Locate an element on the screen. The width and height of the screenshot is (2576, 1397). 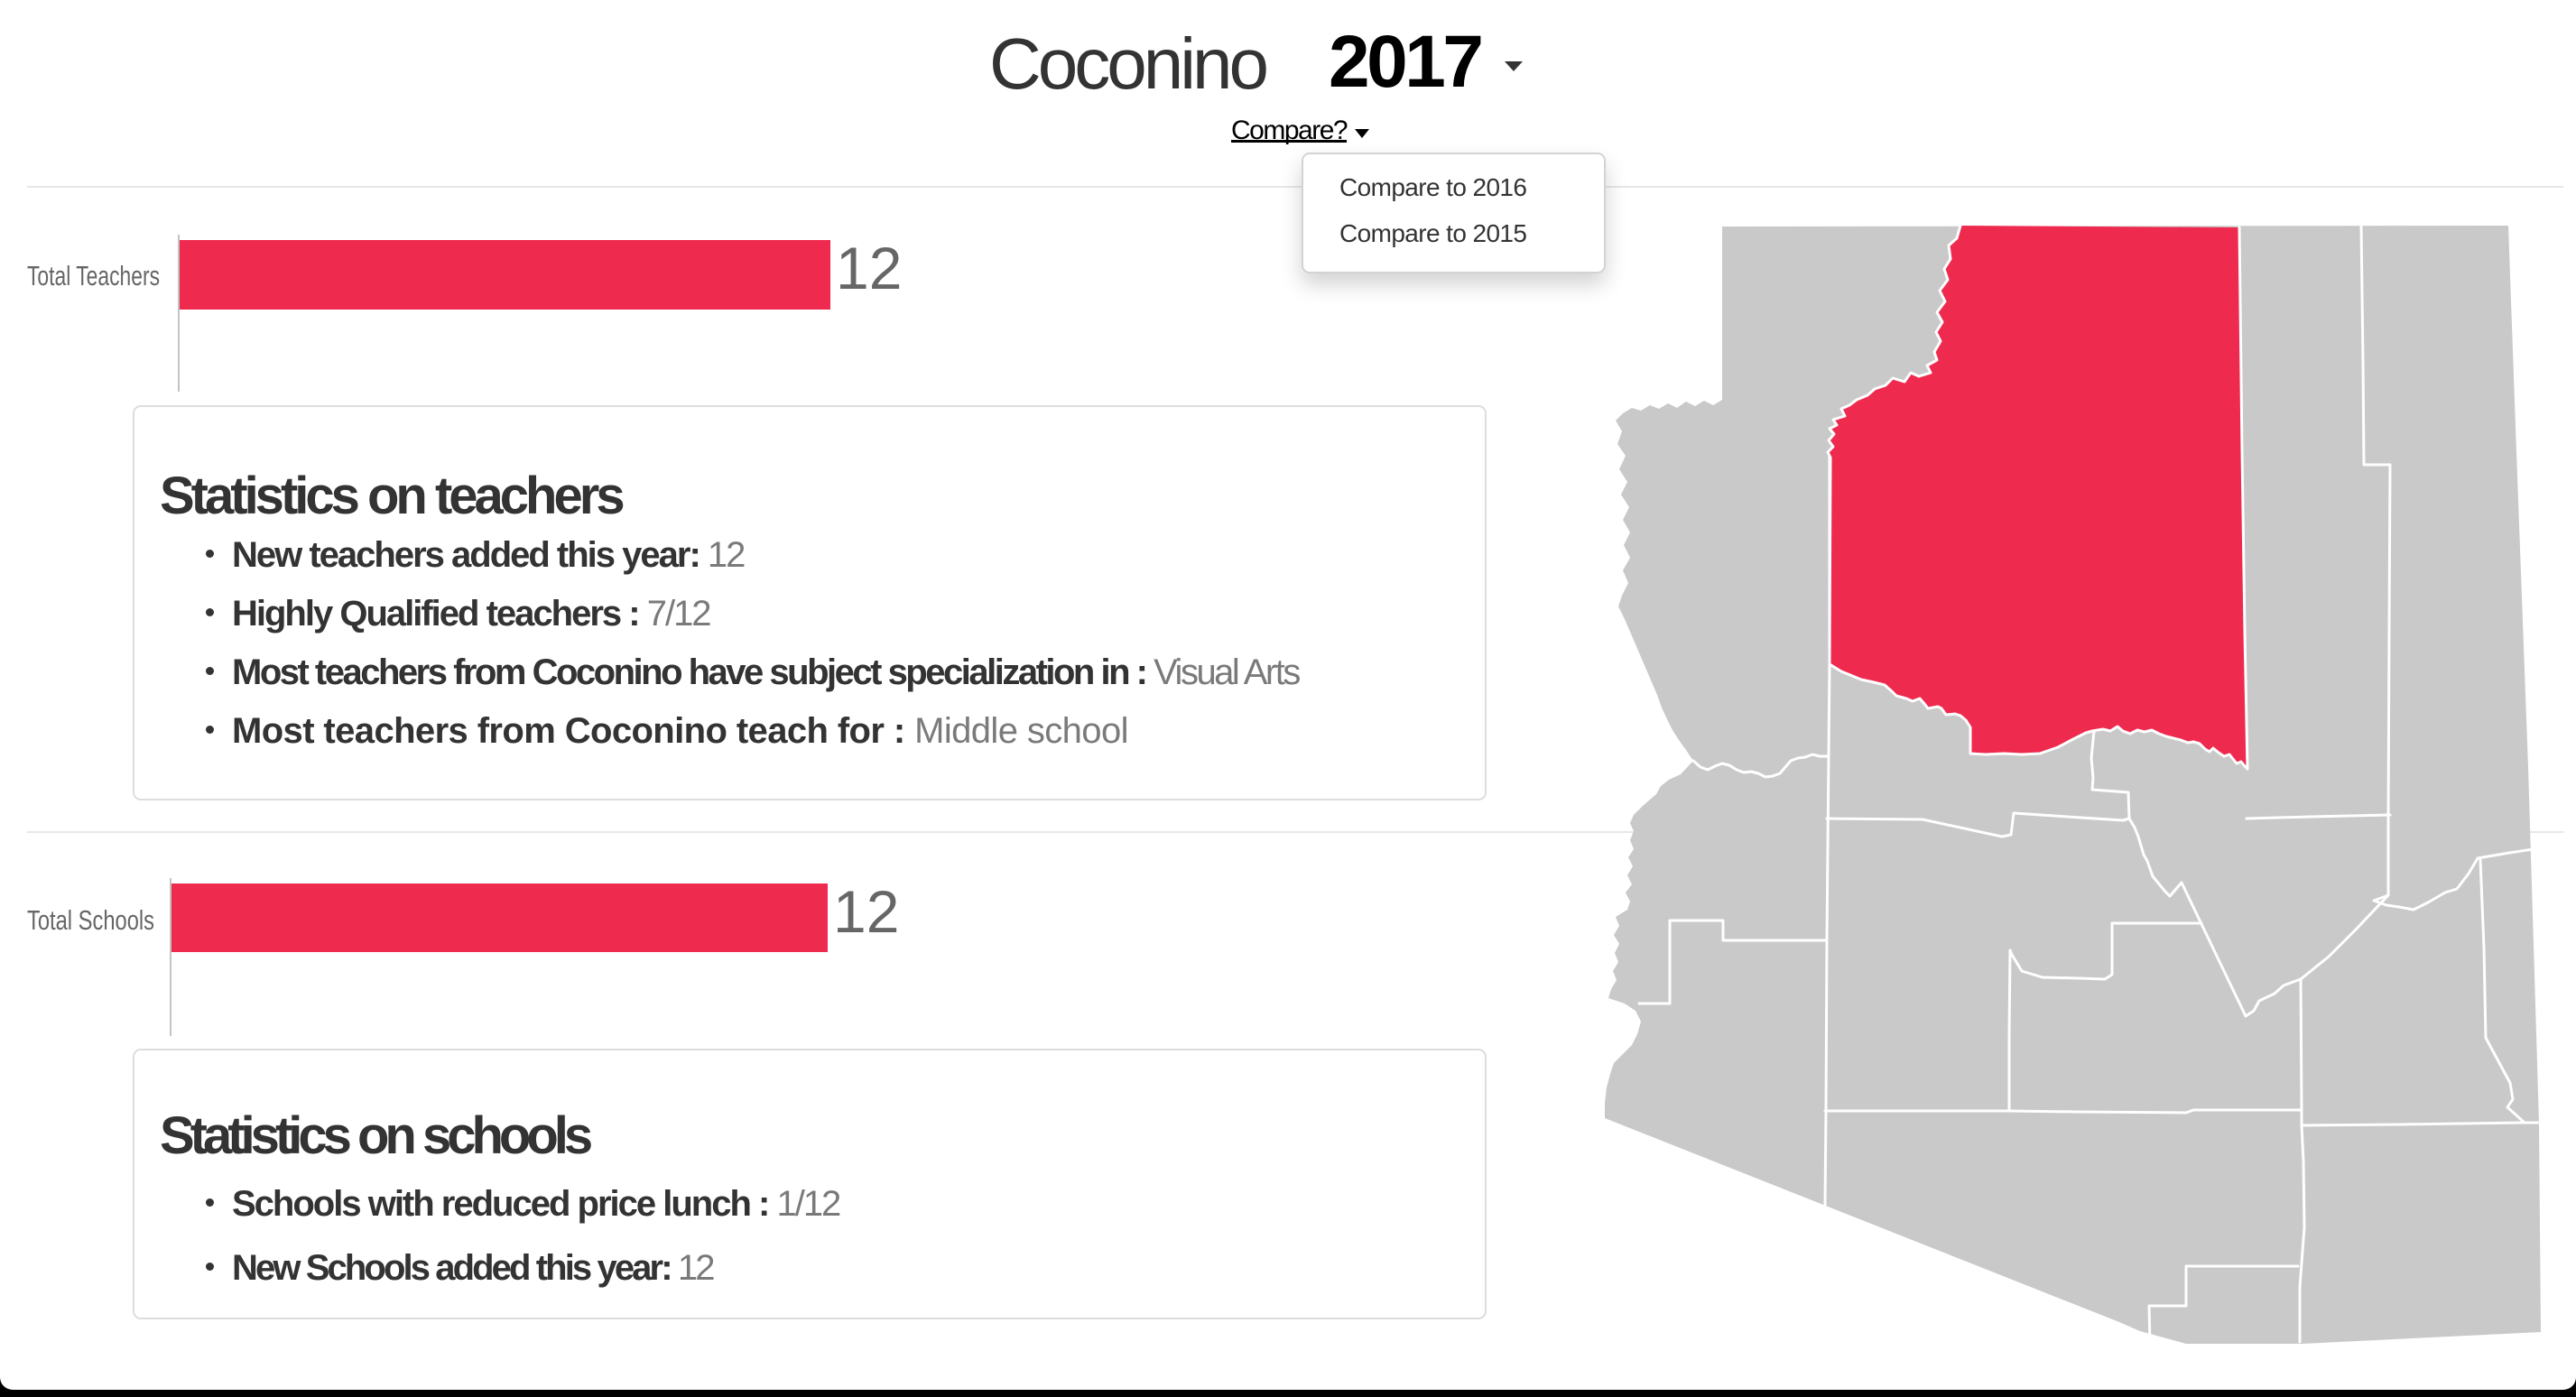
svg-text: Total Teachers is located at coordinates (93, 275).